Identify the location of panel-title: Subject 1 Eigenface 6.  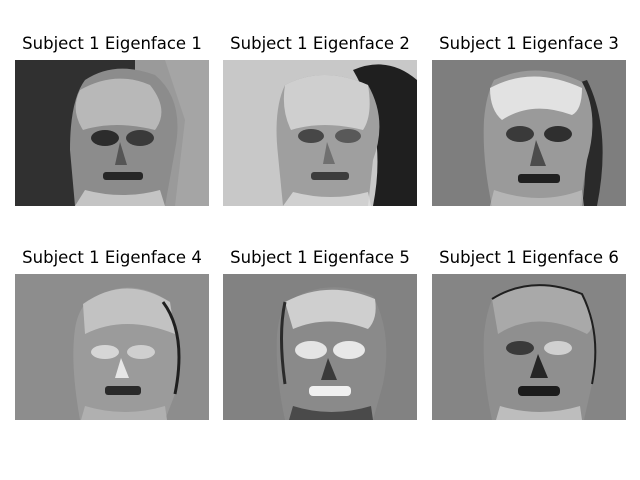
(529, 257).